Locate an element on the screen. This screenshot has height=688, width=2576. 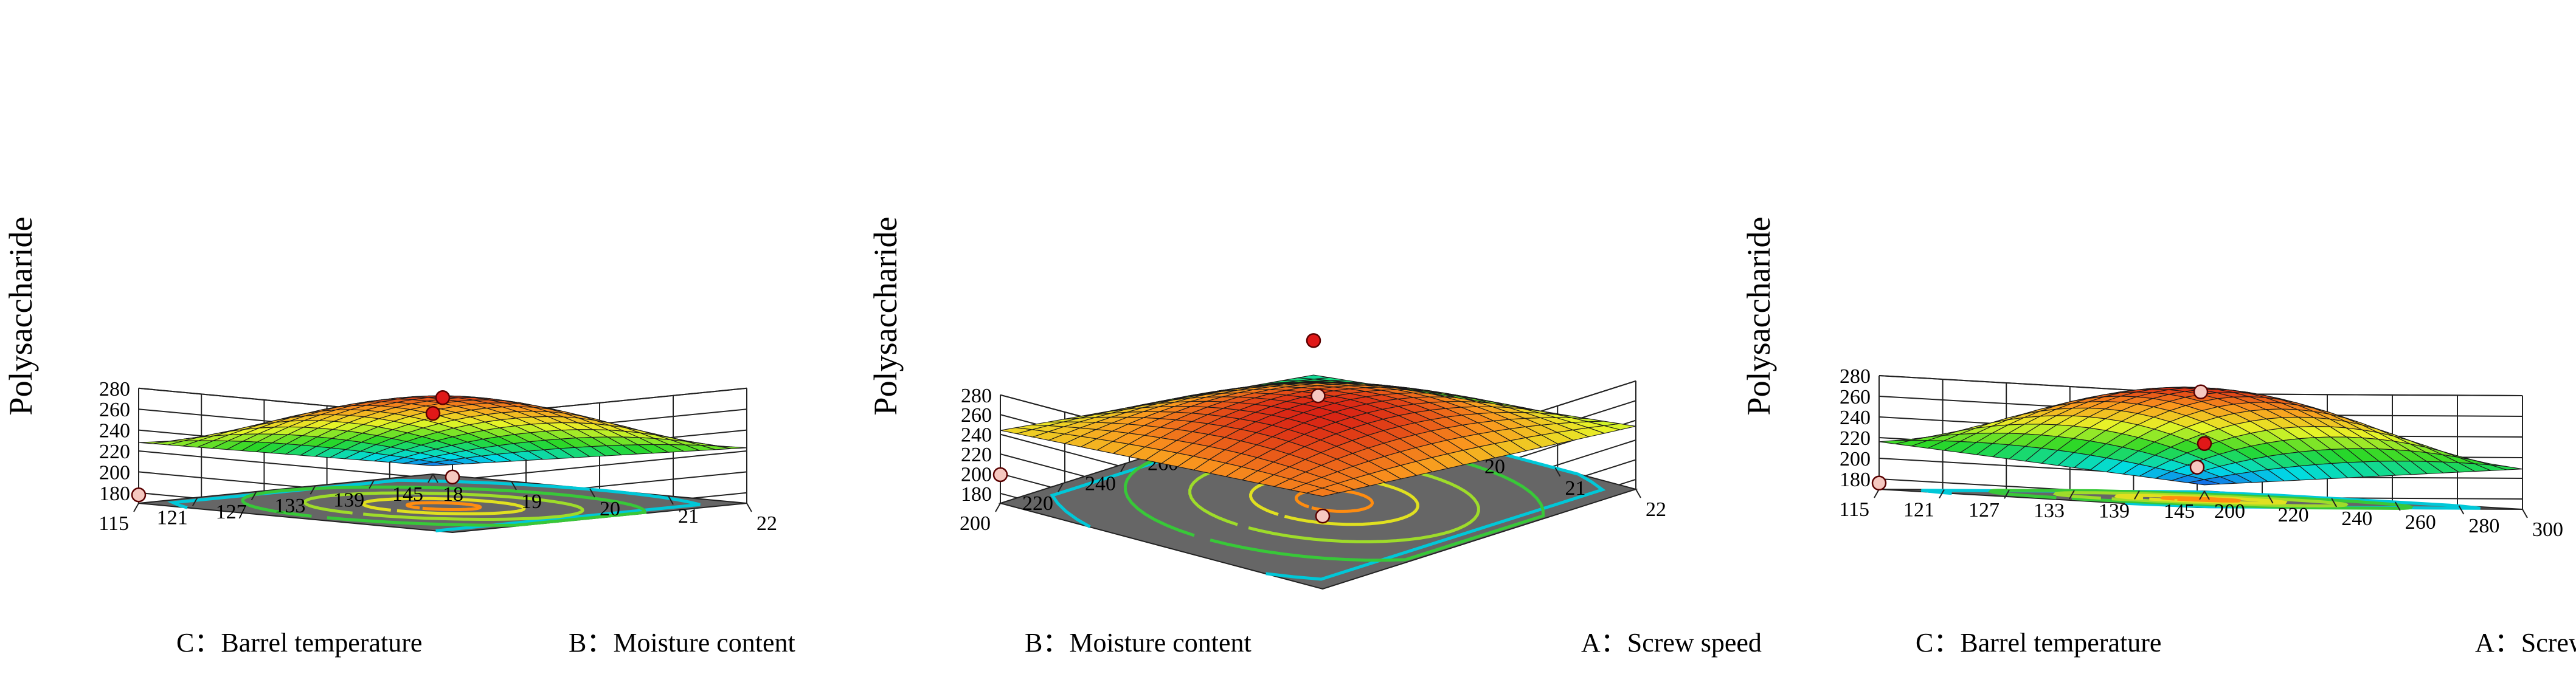
y-axis-title: A：Screw speed is located at coordinates (2525, 643).